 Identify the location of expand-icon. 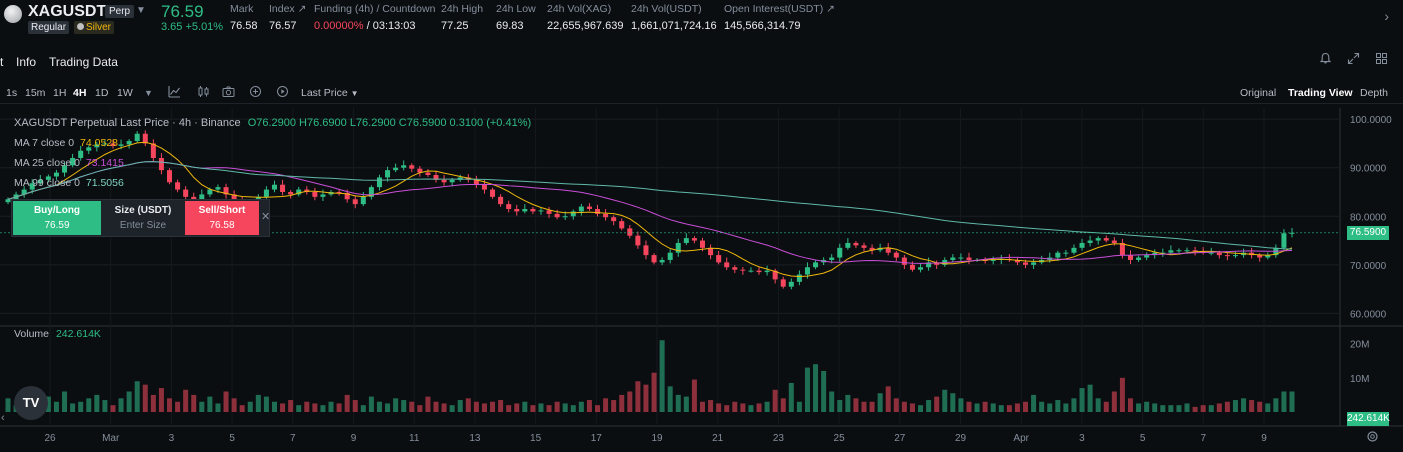
(1353, 60).